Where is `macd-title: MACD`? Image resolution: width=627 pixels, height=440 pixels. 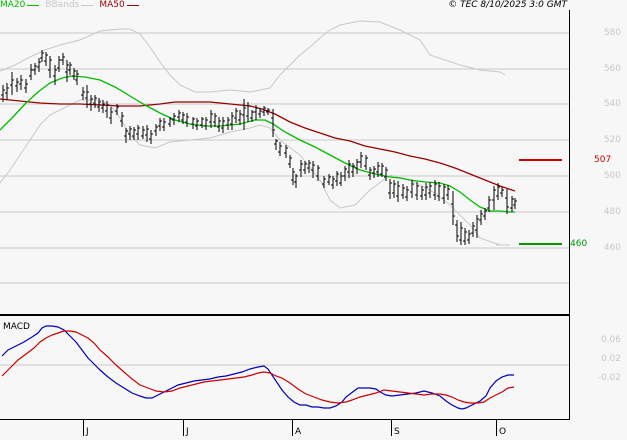
macd-title: MACD is located at coordinates (16, 327).